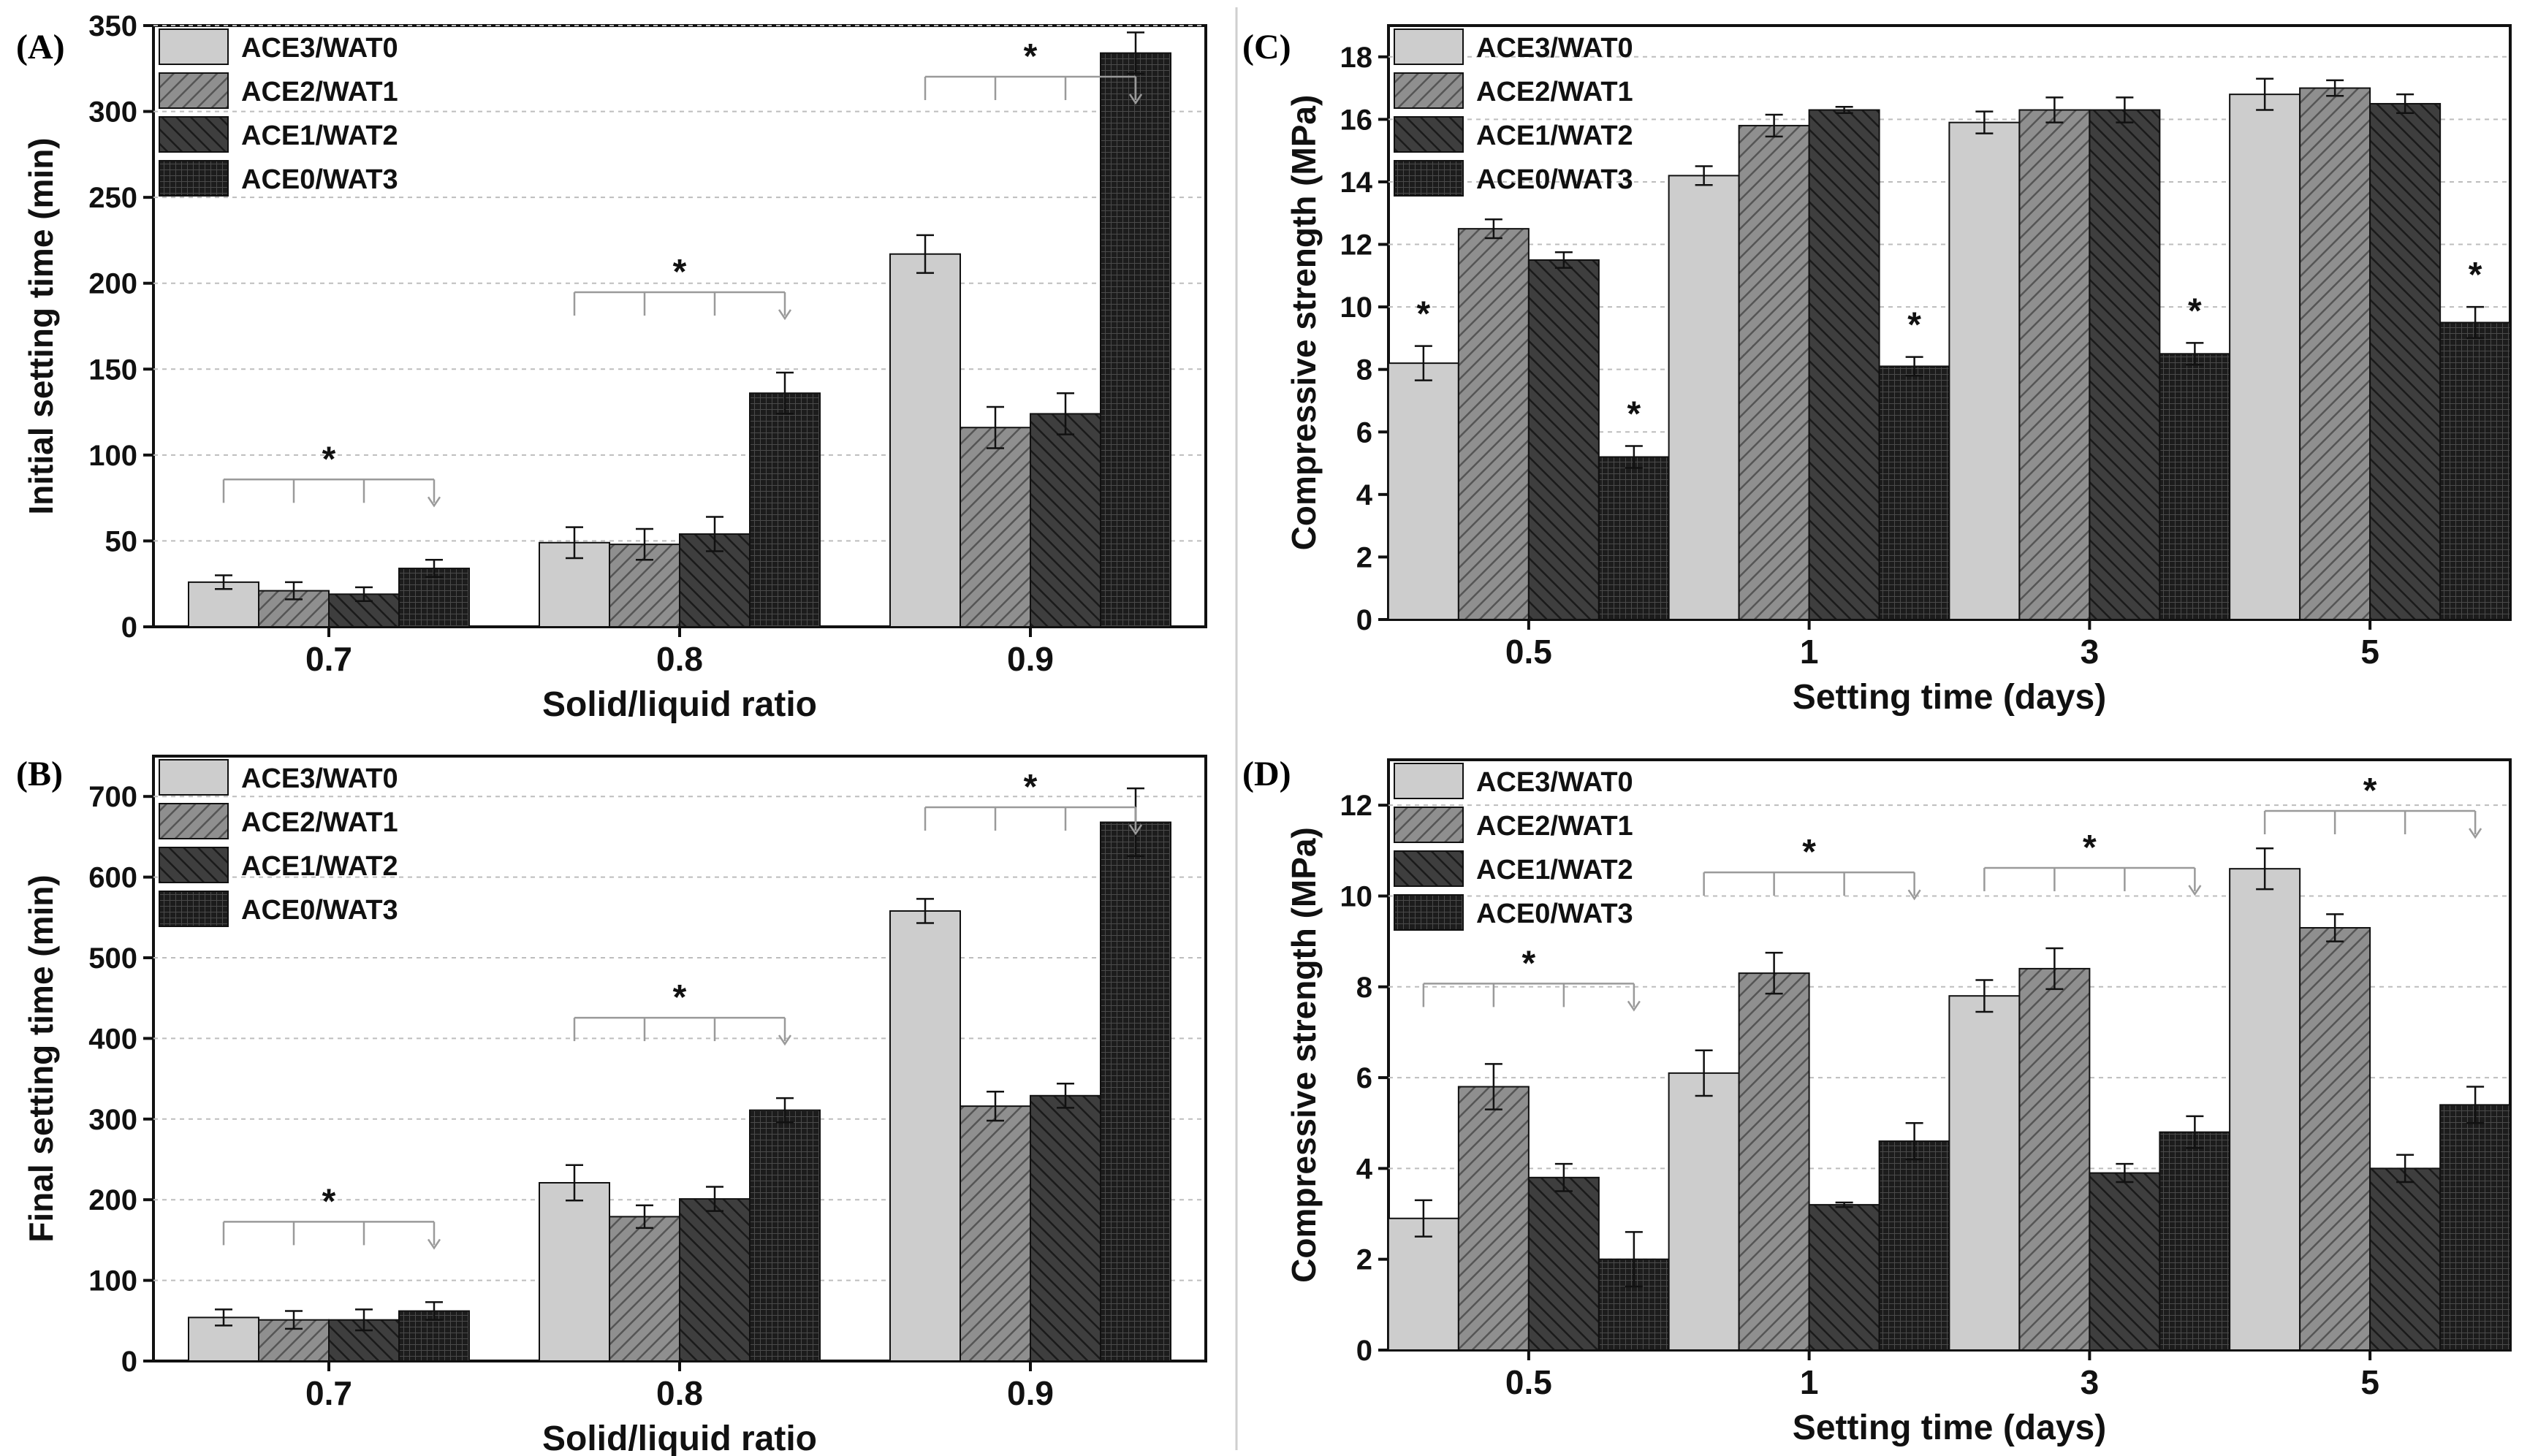 The height and width of the screenshot is (1456, 2538). I want to click on x-tick-label: 1, so click(1809, 1382).